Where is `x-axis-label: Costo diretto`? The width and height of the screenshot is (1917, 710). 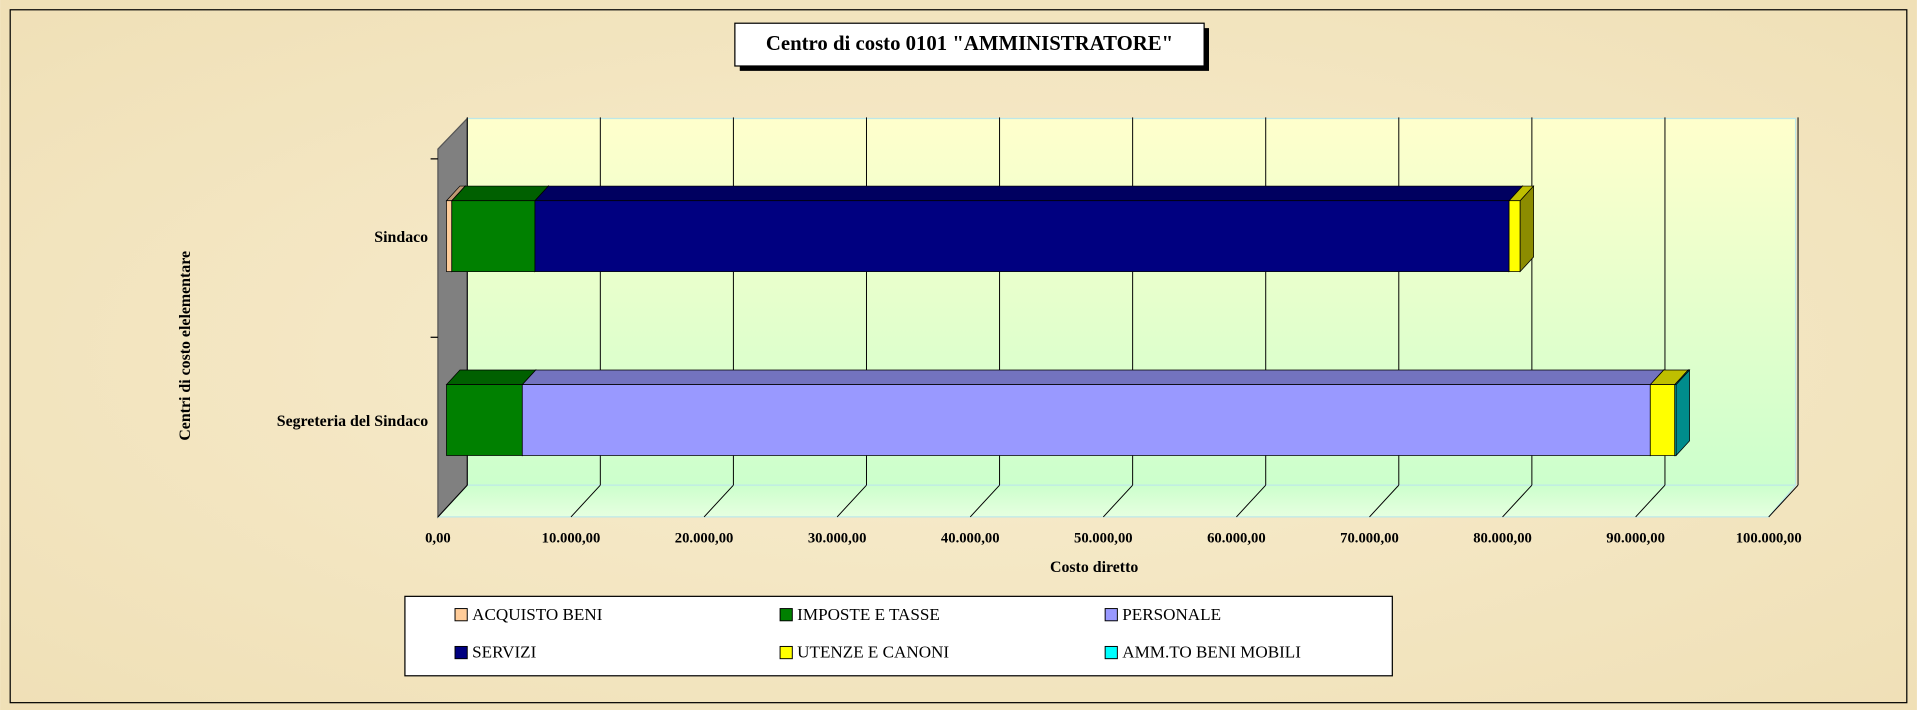
x-axis-label: Costo diretto is located at coordinates (1094, 567).